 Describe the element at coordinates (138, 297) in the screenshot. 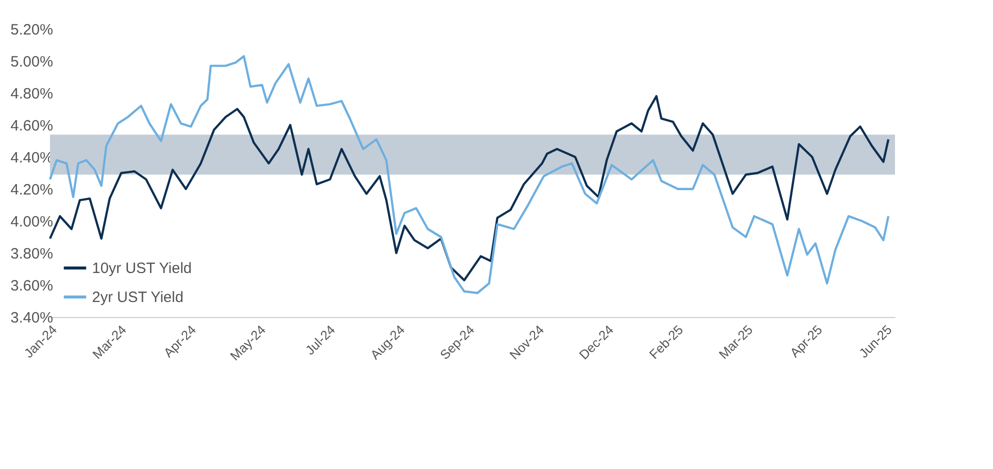

I see `legend-label: 2yr UST Yield` at that location.